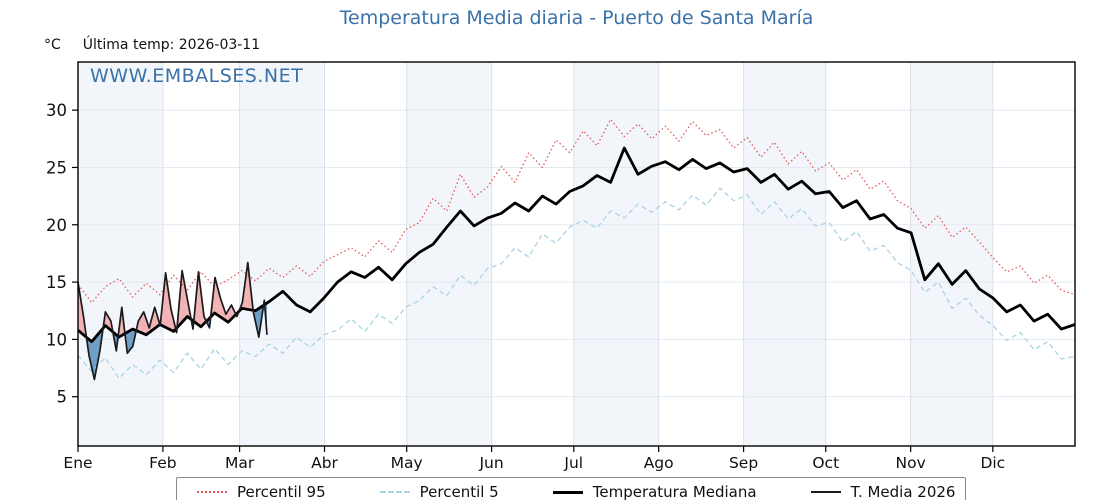  I want to click on legend-label-percentil95: Percentil 95, so click(281, 491).